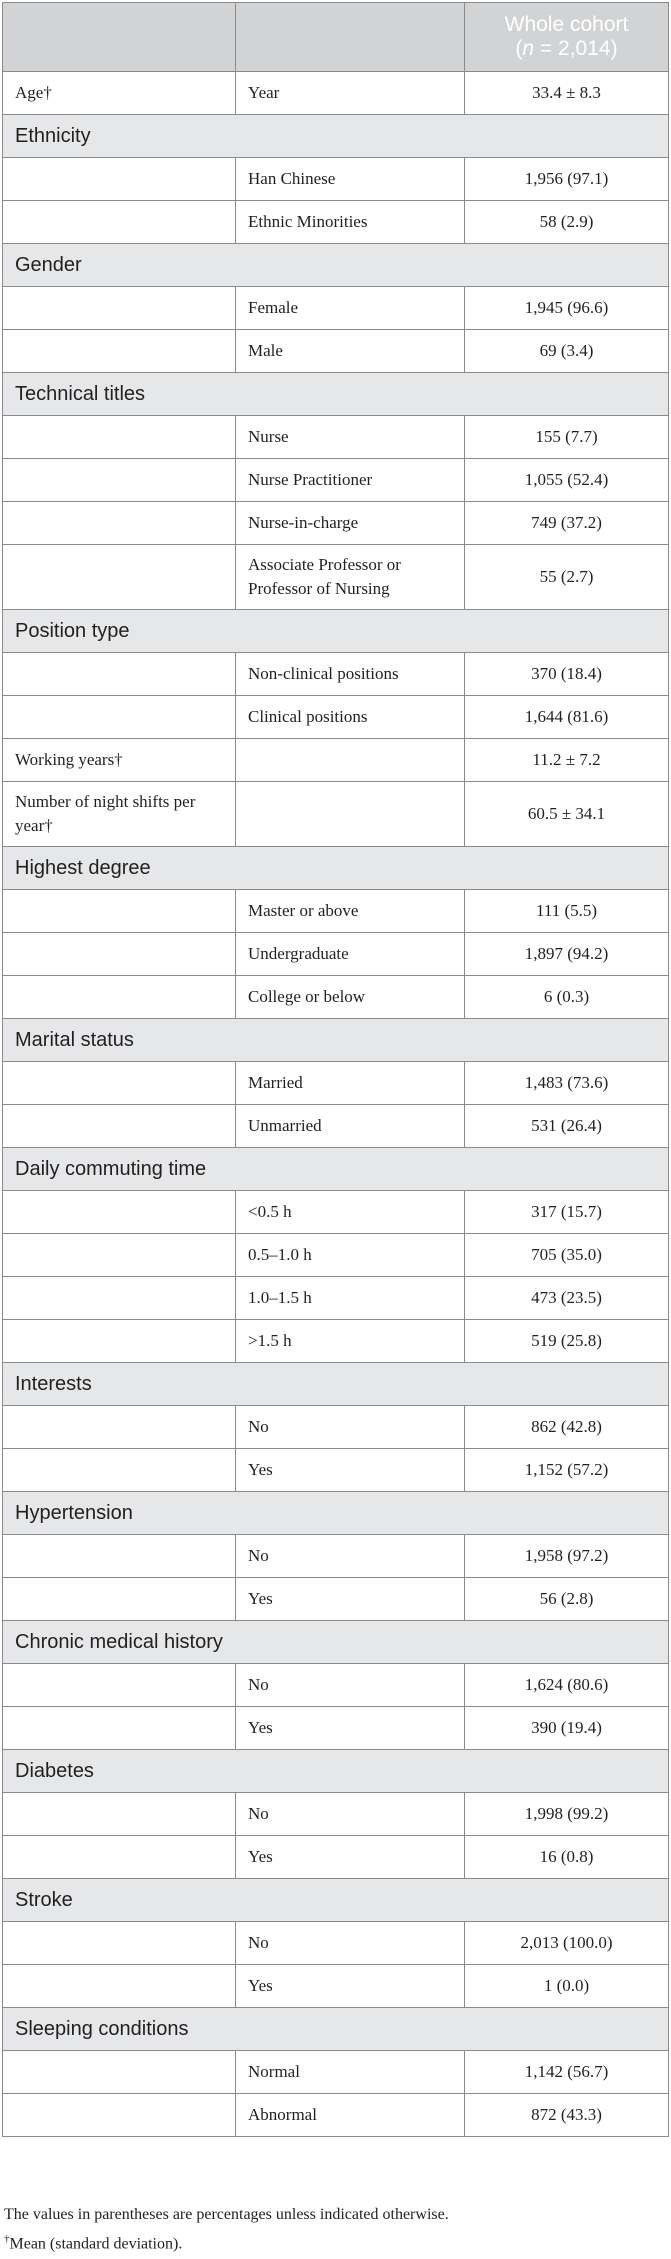 Image resolution: width=671 pixels, height=2259 pixels. What do you see at coordinates (335, 351) in the screenshot?
I see `table-row: Male 69 (3.4)` at bounding box center [335, 351].